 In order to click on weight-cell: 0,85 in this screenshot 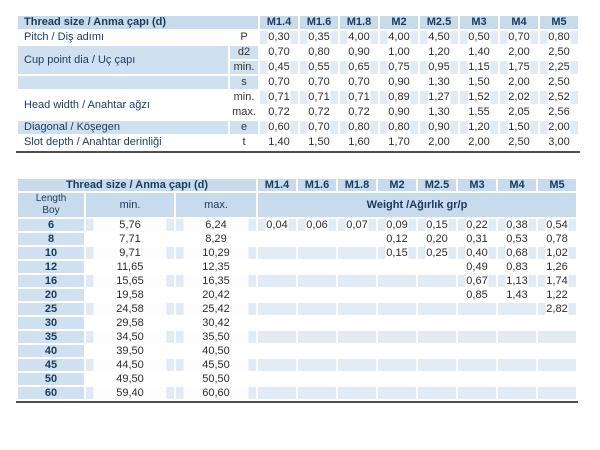, I will do `click(477, 295)`.